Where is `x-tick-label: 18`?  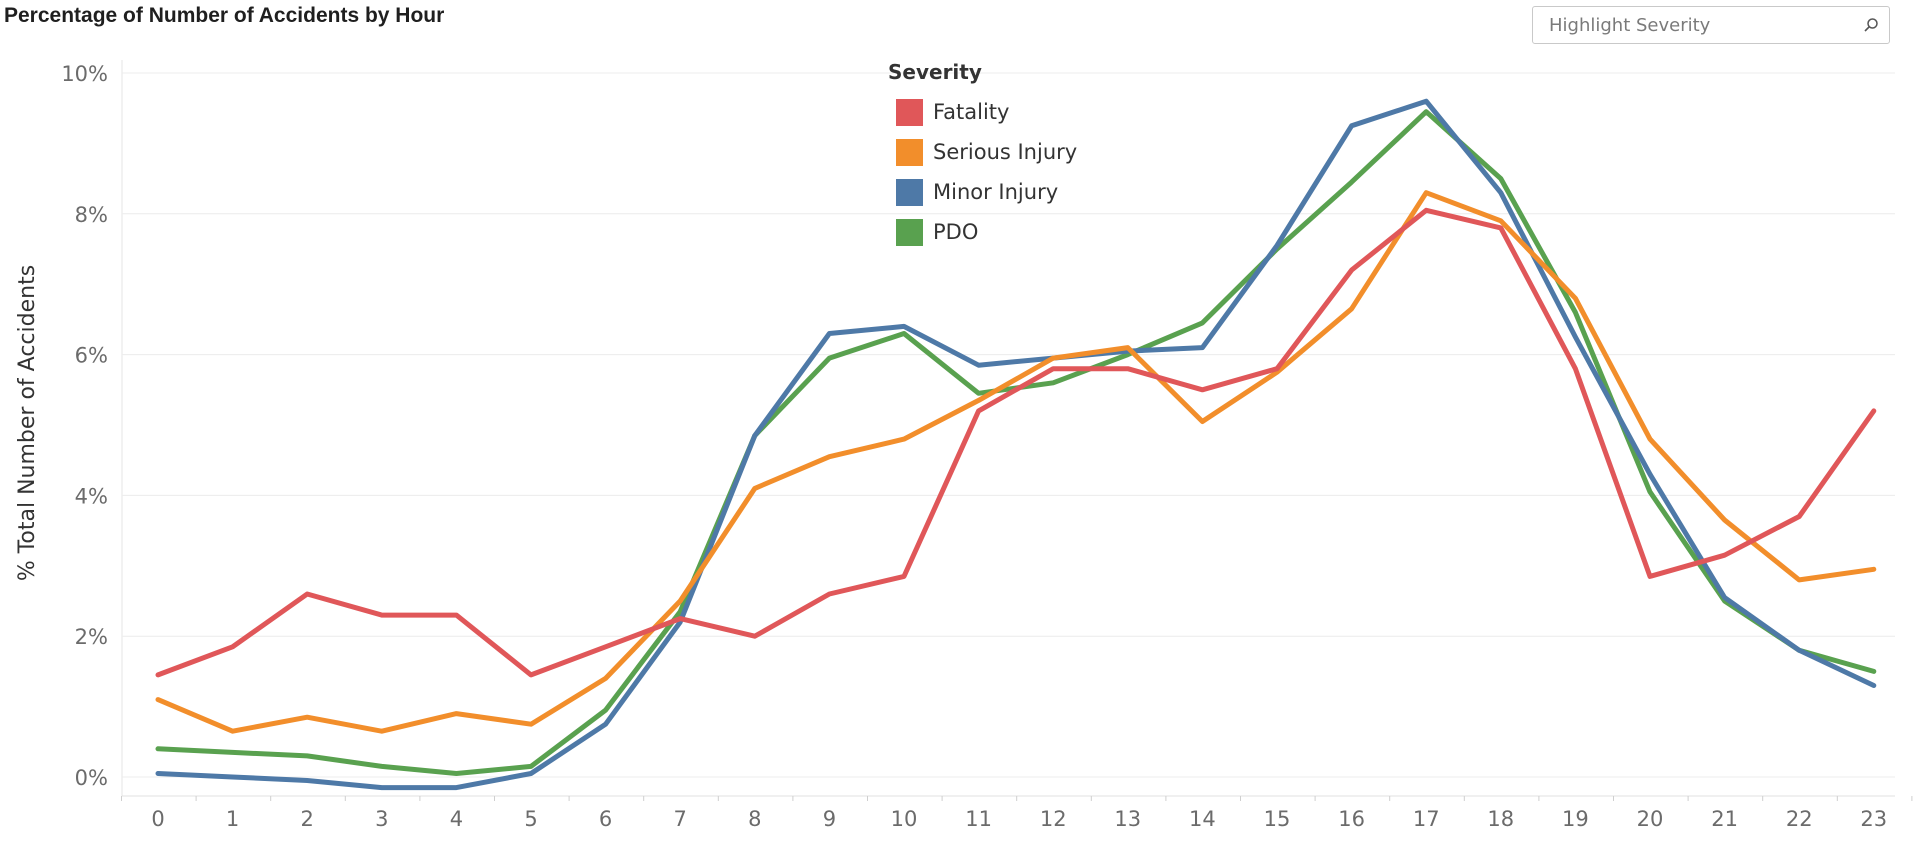 x-tick-label: 18 is located at coordinates (1500, 819).